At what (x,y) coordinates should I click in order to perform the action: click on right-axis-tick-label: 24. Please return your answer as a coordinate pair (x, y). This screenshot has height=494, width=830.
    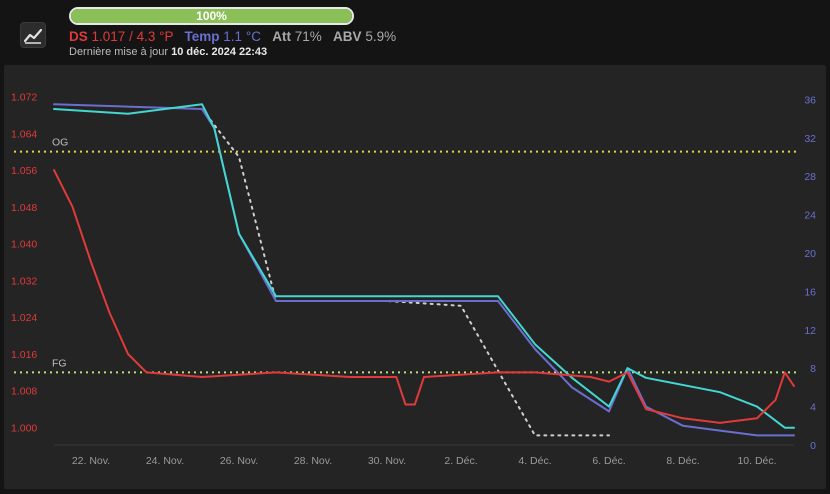
    Looking at the image, I should click on (810, 216).